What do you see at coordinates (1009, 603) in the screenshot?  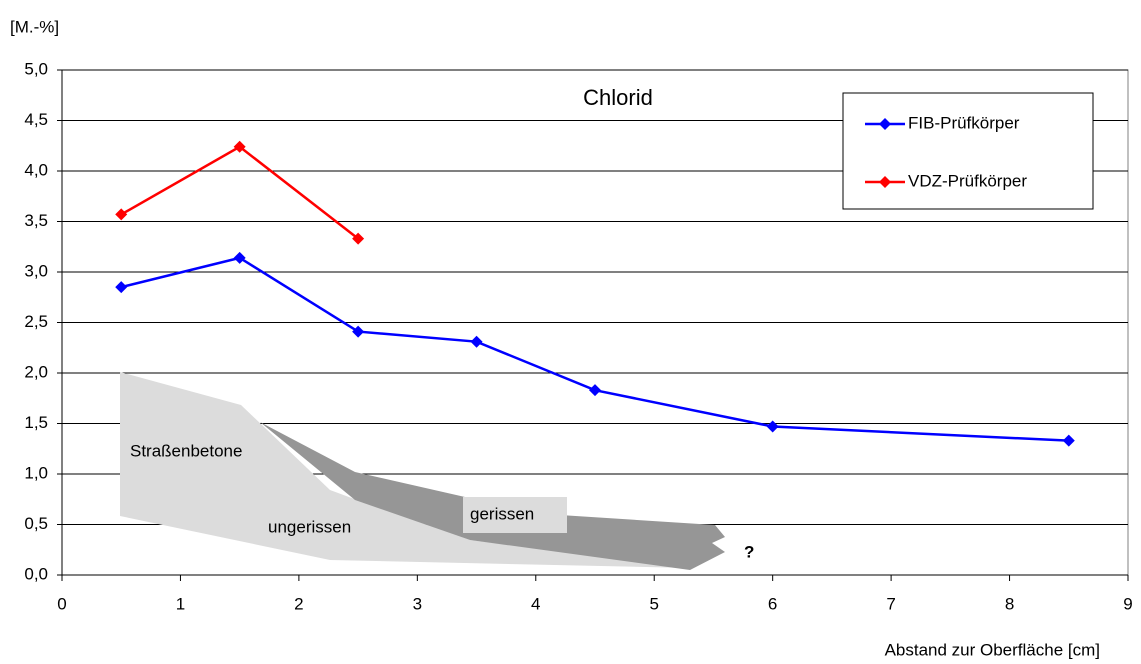 I see `x-tick-label: 8` at bounding box center [1009, 603].